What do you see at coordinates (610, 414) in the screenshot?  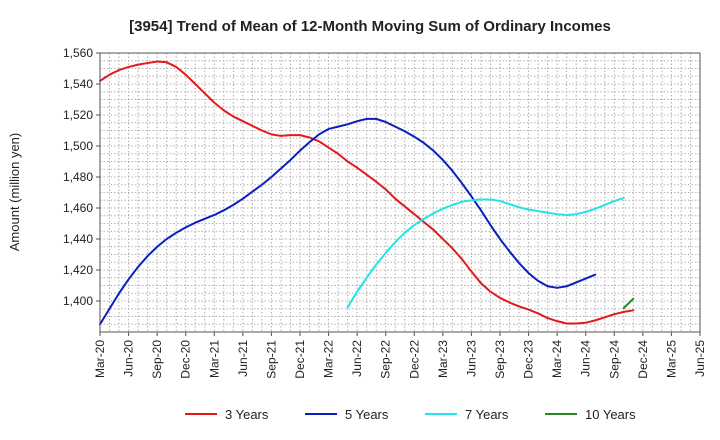 I see `legend-label: 10 Years` at bounding box center [610, 414].